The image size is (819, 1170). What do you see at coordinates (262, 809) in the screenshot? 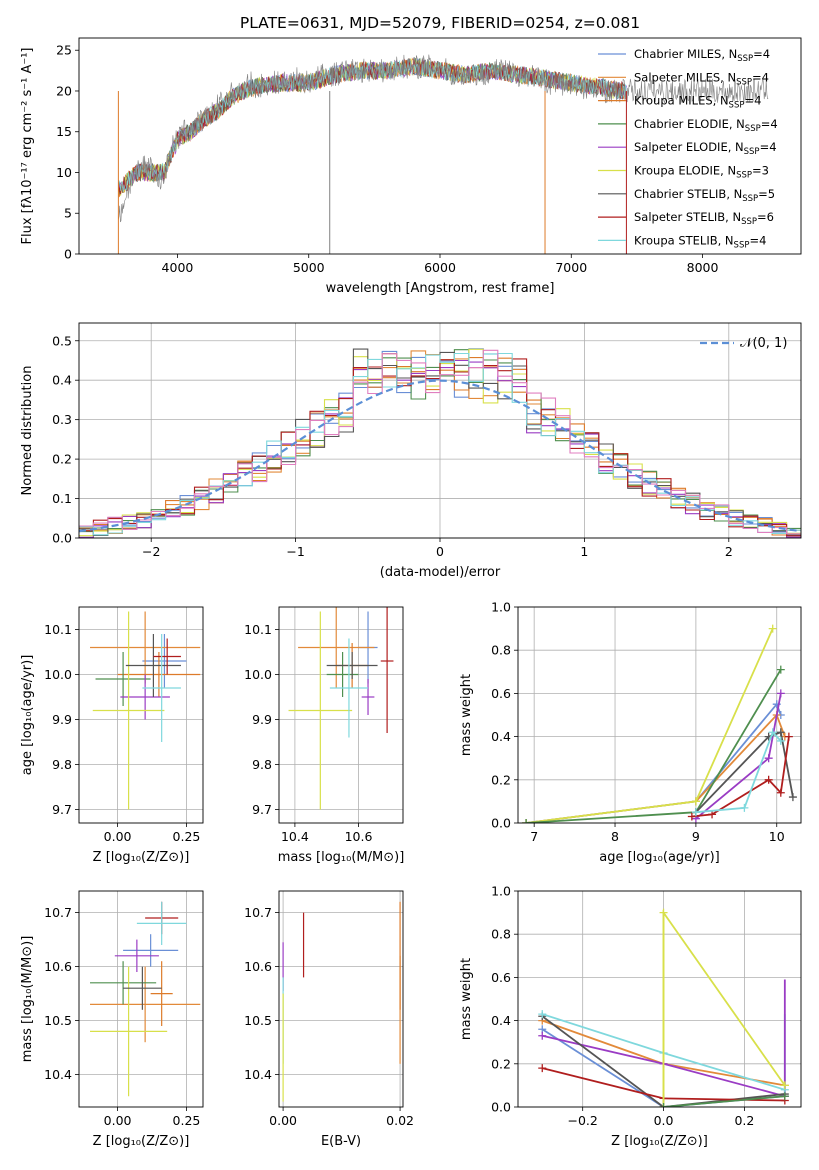
I see `age-vs-mass-ytick-label: 9.7` at bounding box center [262, 809].